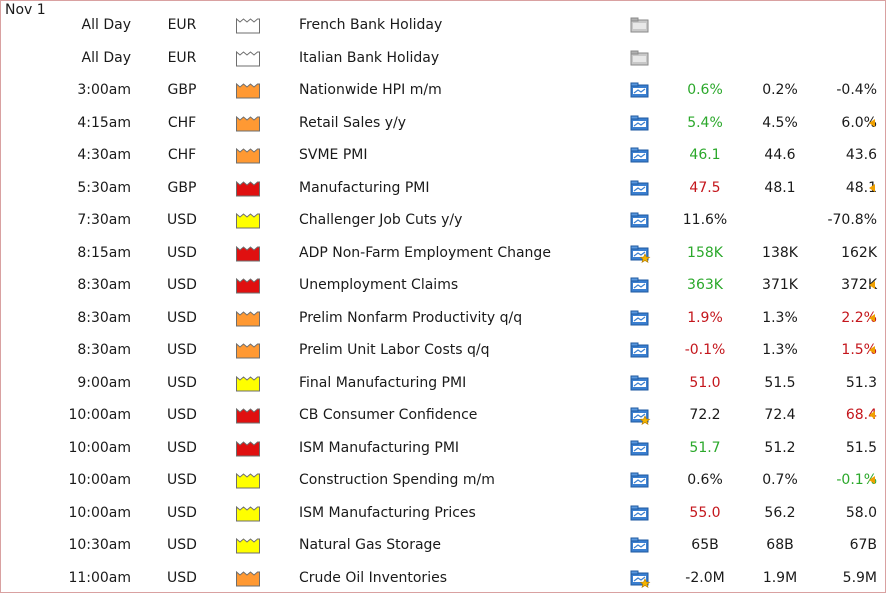 This screenshot has width=886, height=593. Describe the element at coordinates (397, 480) in the screenshot. I see `event-title: Construction Spending m/m` at that location.